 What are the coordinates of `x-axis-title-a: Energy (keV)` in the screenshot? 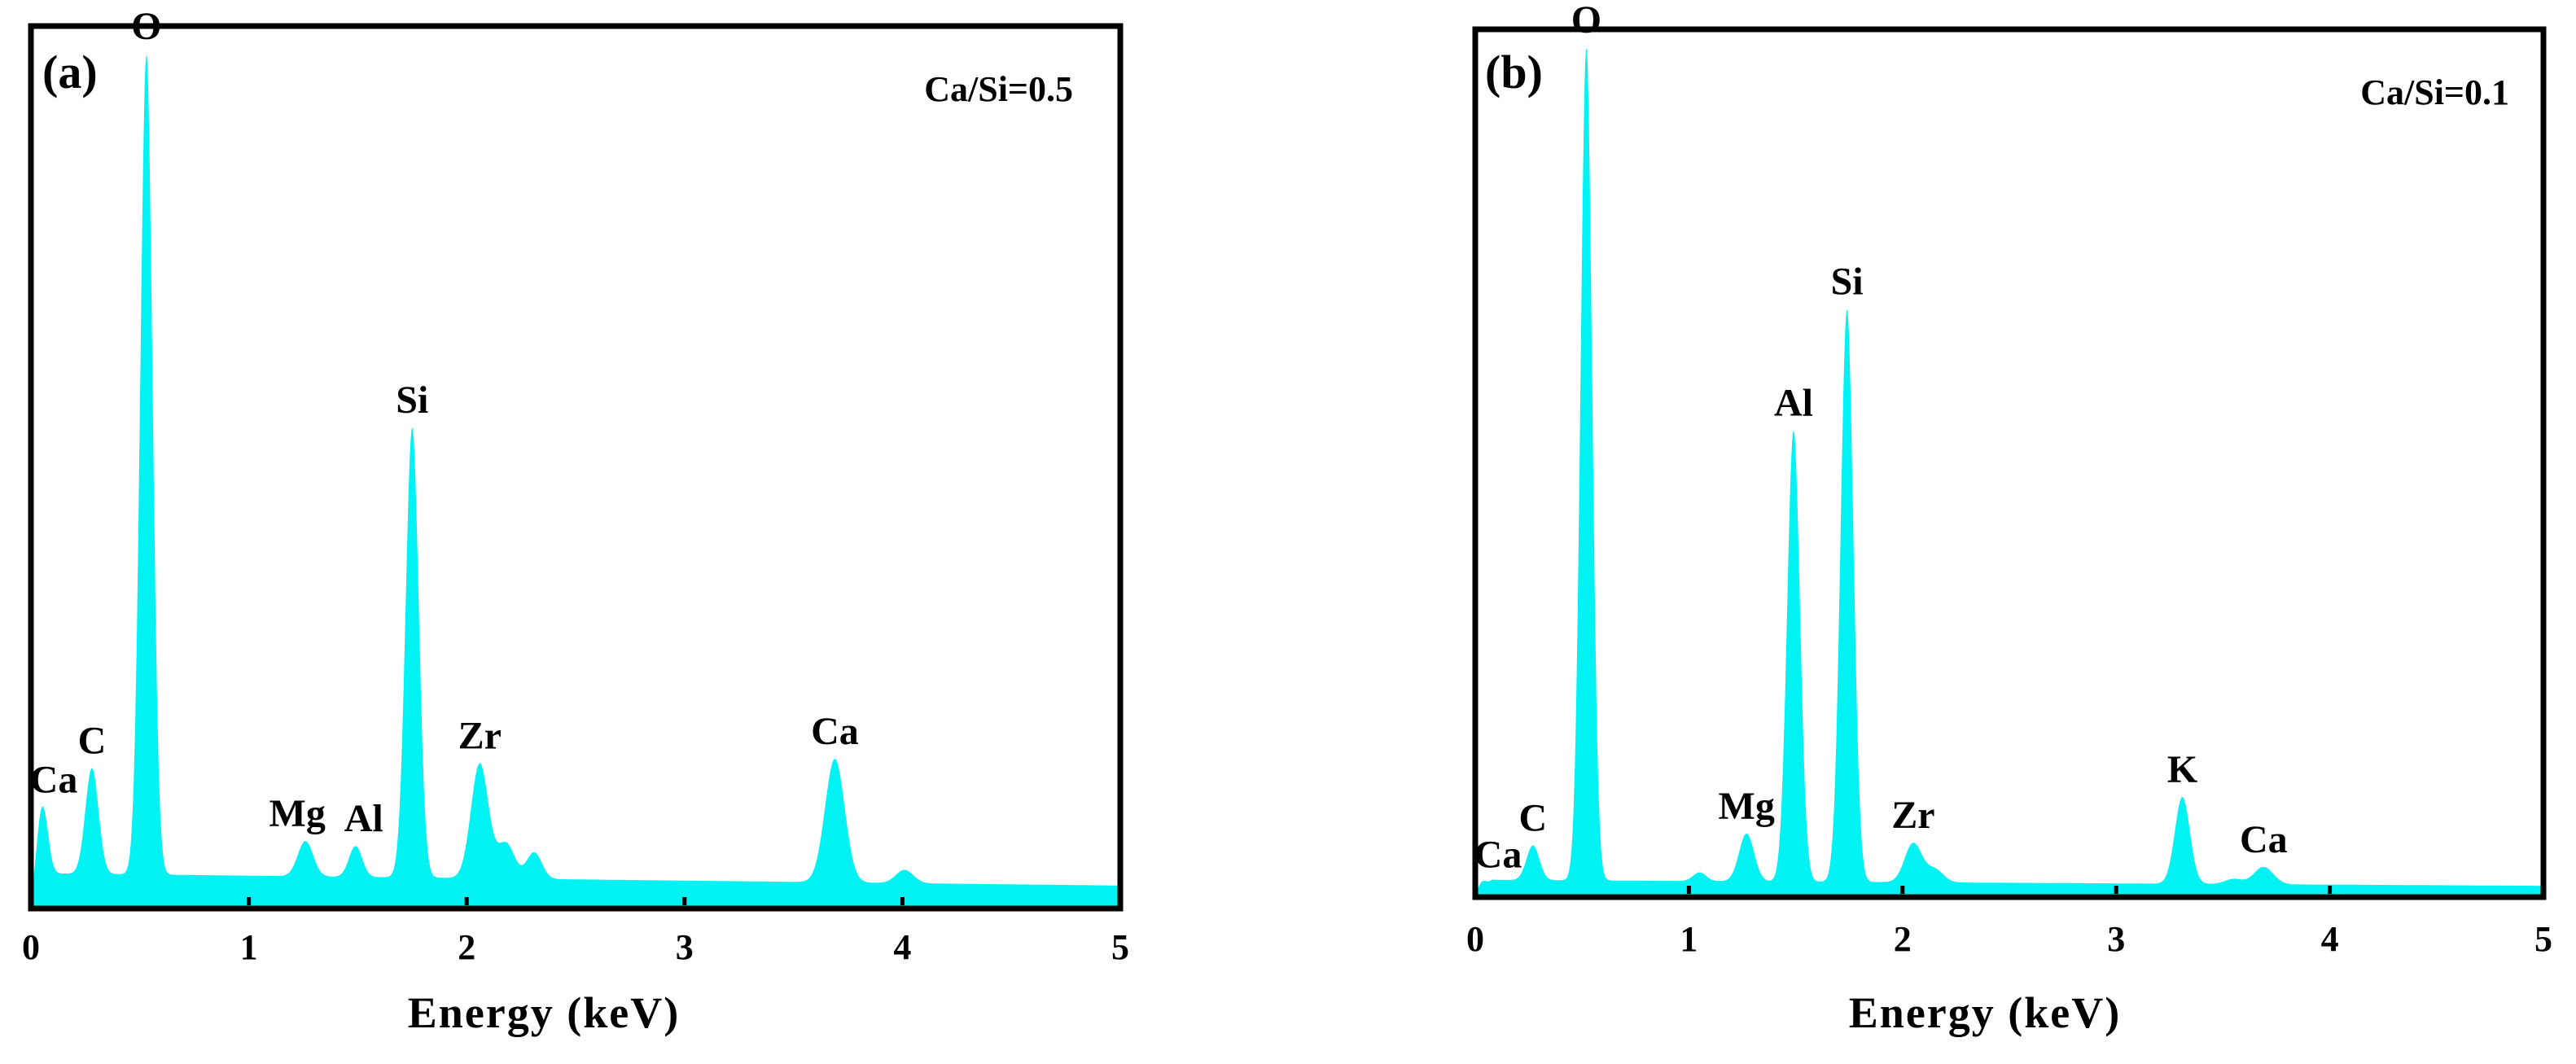 It's located at (544, 1012).